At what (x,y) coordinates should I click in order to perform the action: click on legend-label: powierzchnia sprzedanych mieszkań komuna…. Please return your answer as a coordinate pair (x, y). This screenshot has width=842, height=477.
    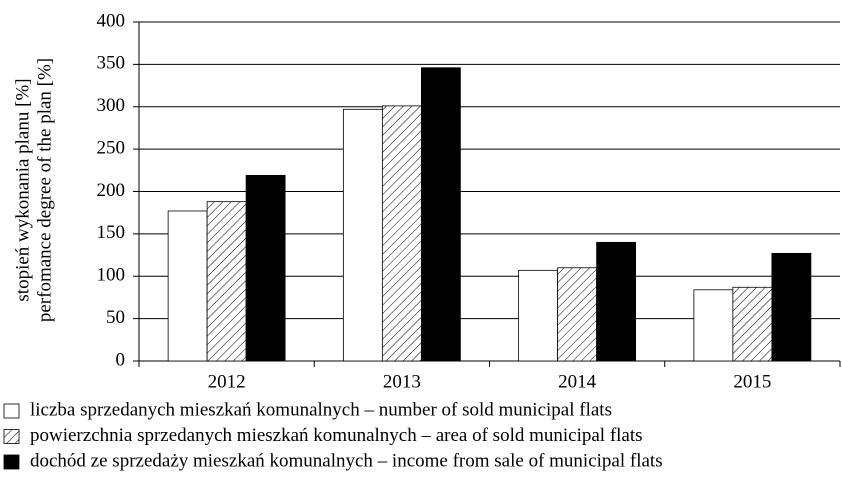
    Looking at the image, I should click on (336, 435).